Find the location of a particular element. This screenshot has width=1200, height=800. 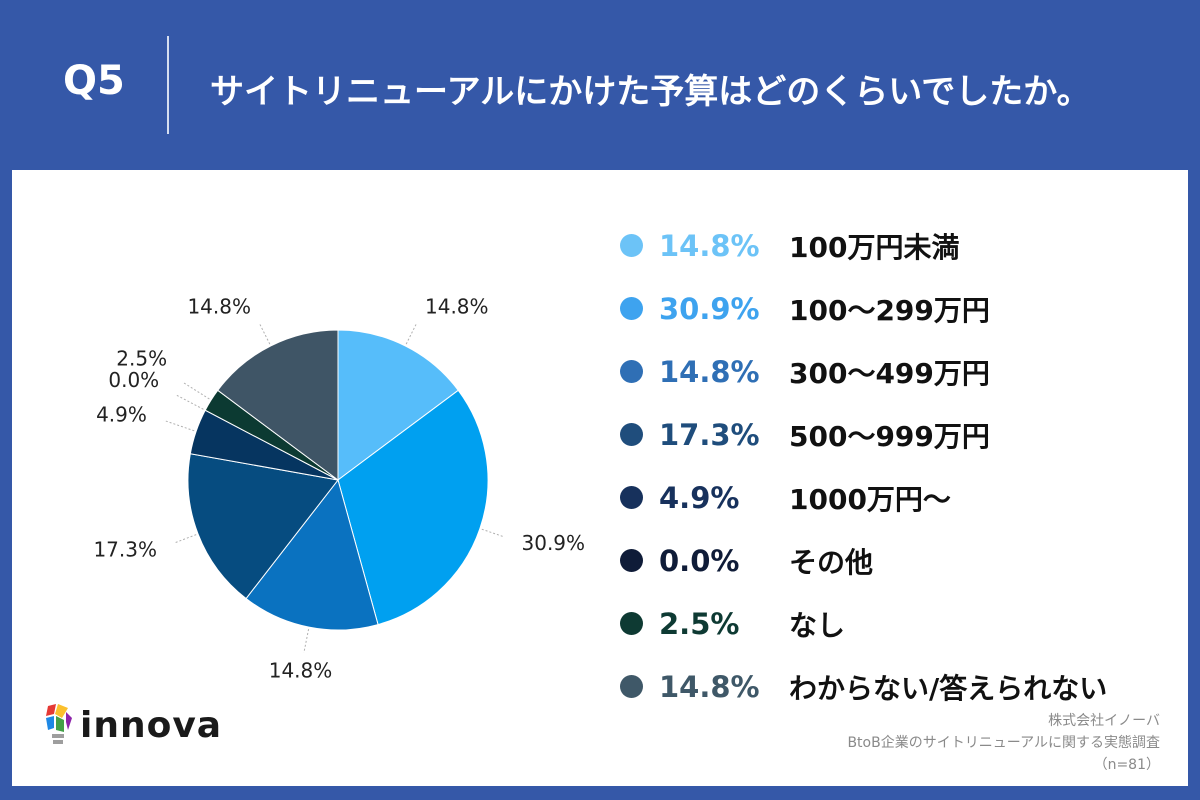

legend-label: なし is located at coordinates (817, 625).